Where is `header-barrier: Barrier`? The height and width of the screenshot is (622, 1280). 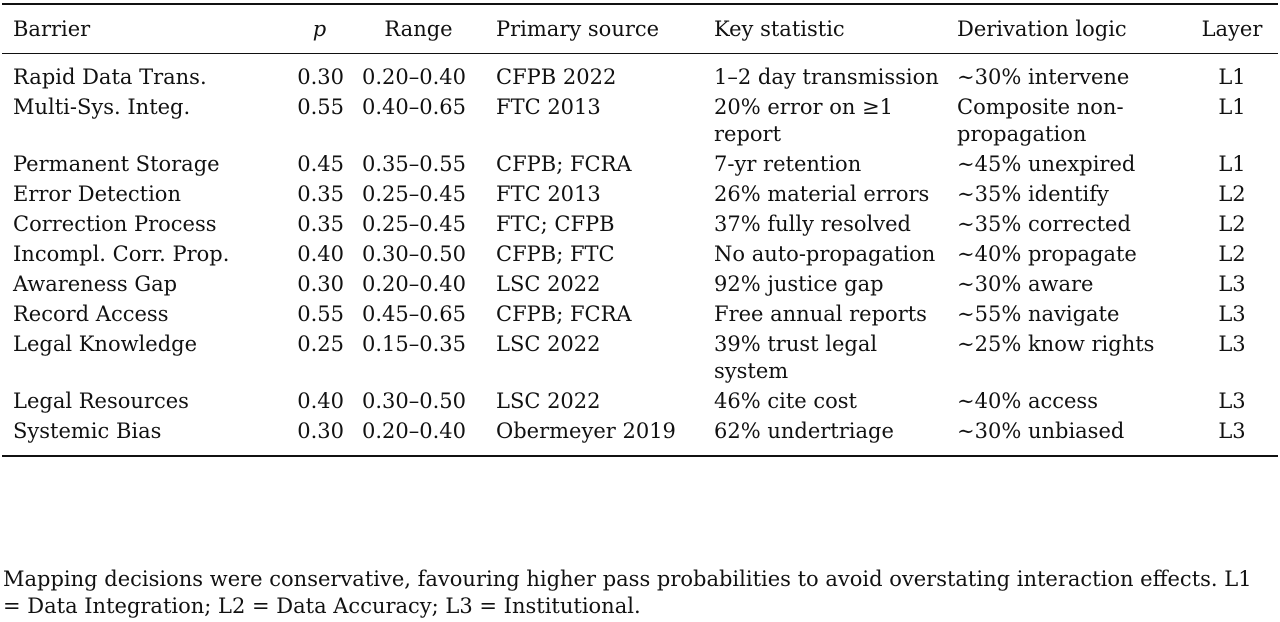 header-barrier: Barrier is located at coordinates (144, 29).